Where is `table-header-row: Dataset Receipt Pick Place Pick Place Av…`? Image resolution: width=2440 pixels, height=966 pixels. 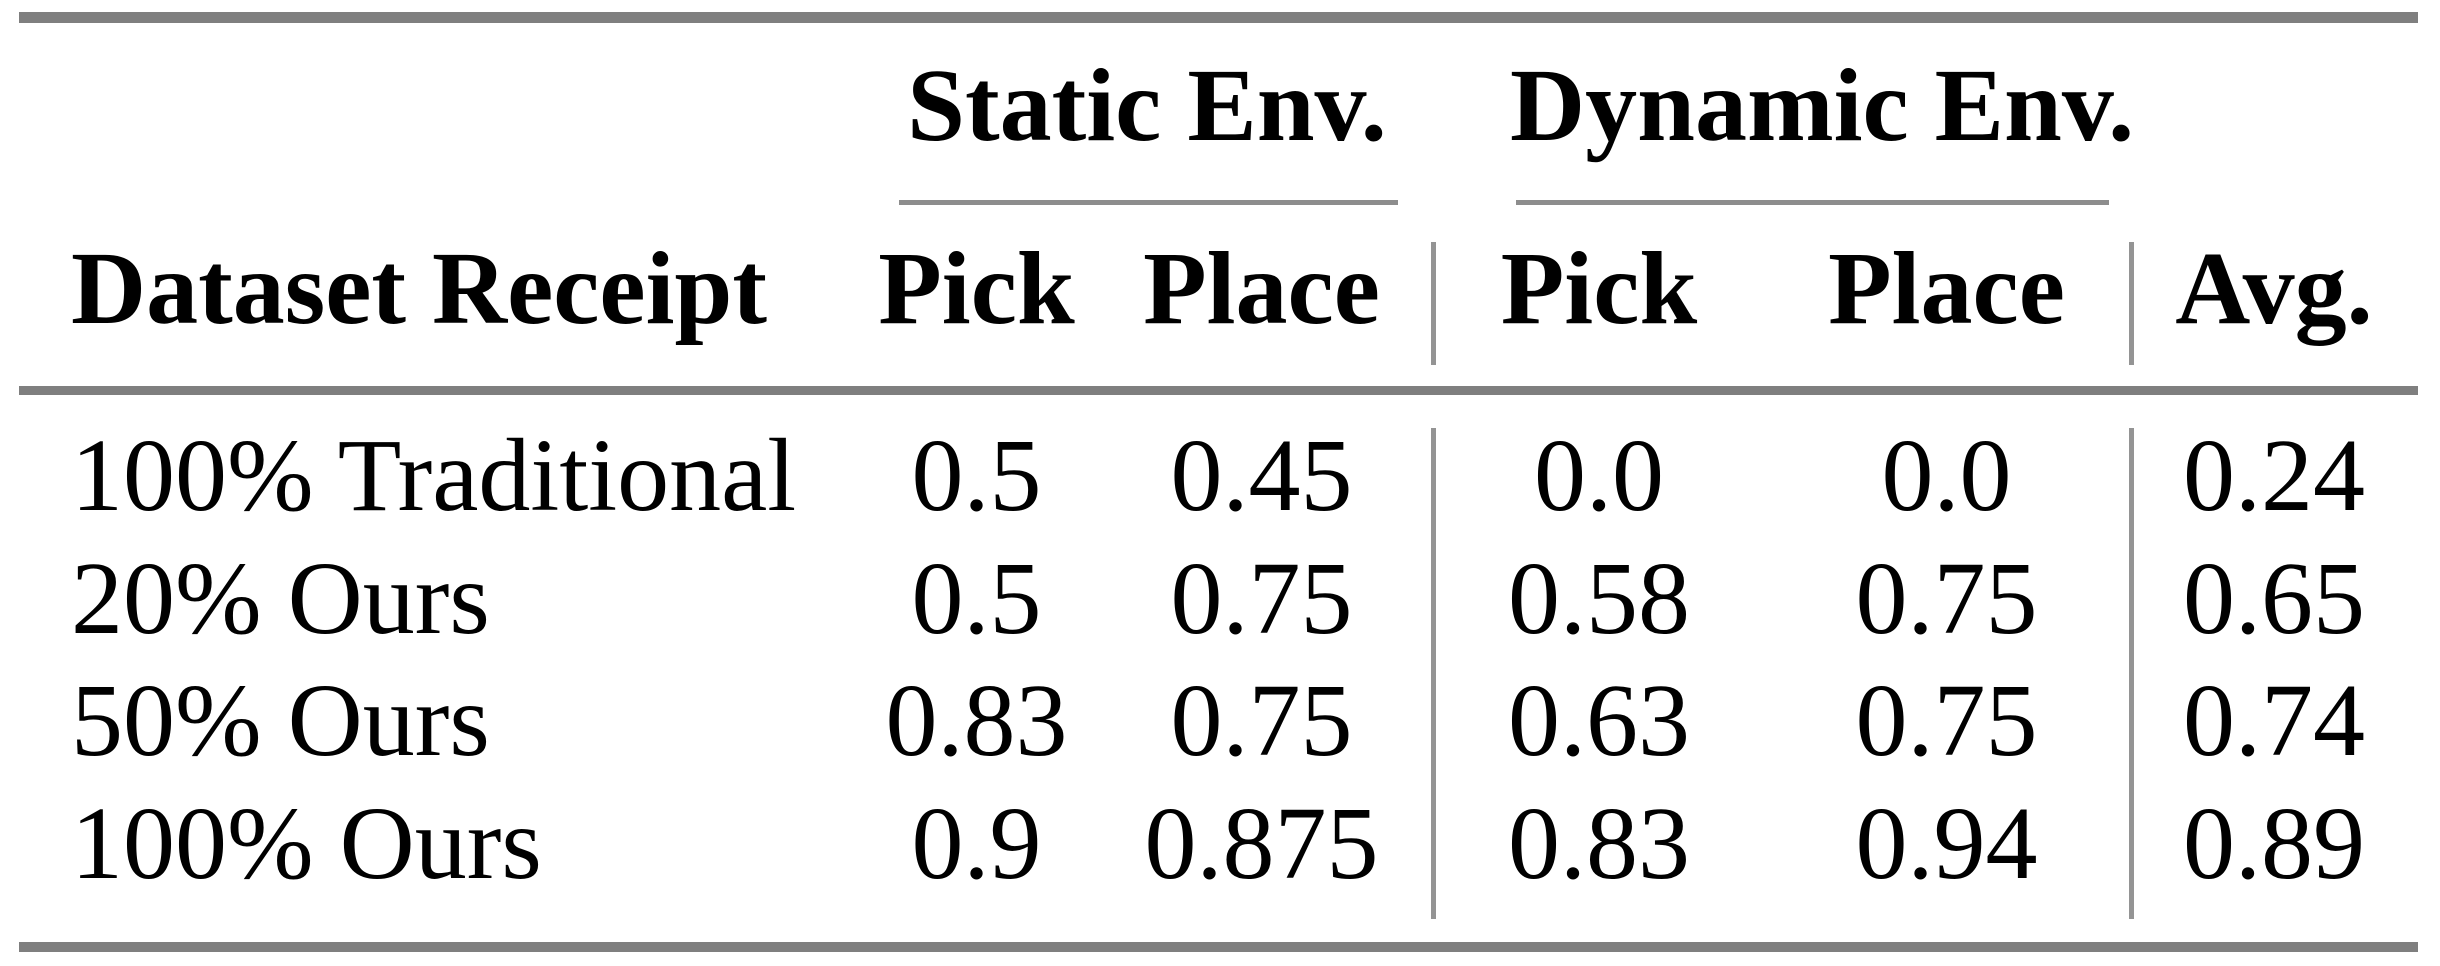 table-header-row: Dataset Receipt Pick Place Pick Place Av… is located at coordinates (1219, 289).